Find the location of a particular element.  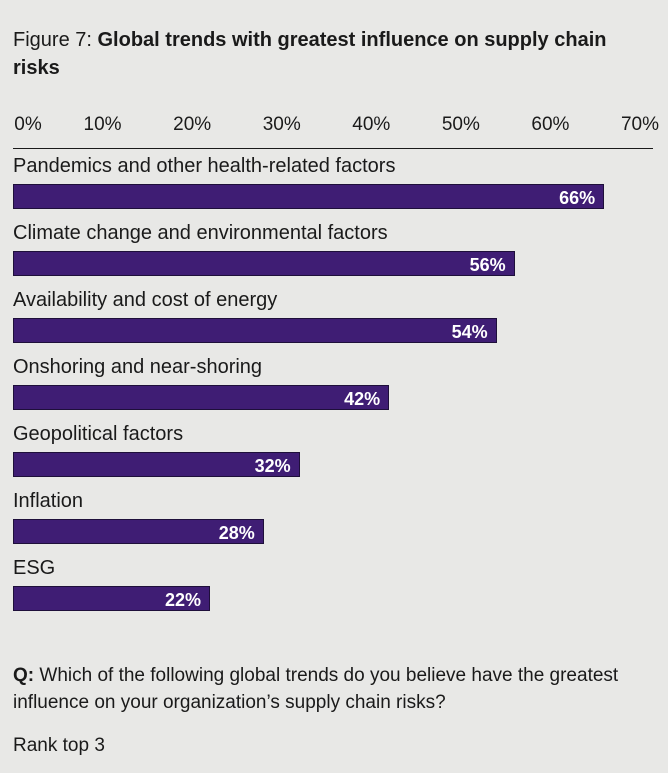

bar-value-label: 32% is located at coordinates (272, 466).